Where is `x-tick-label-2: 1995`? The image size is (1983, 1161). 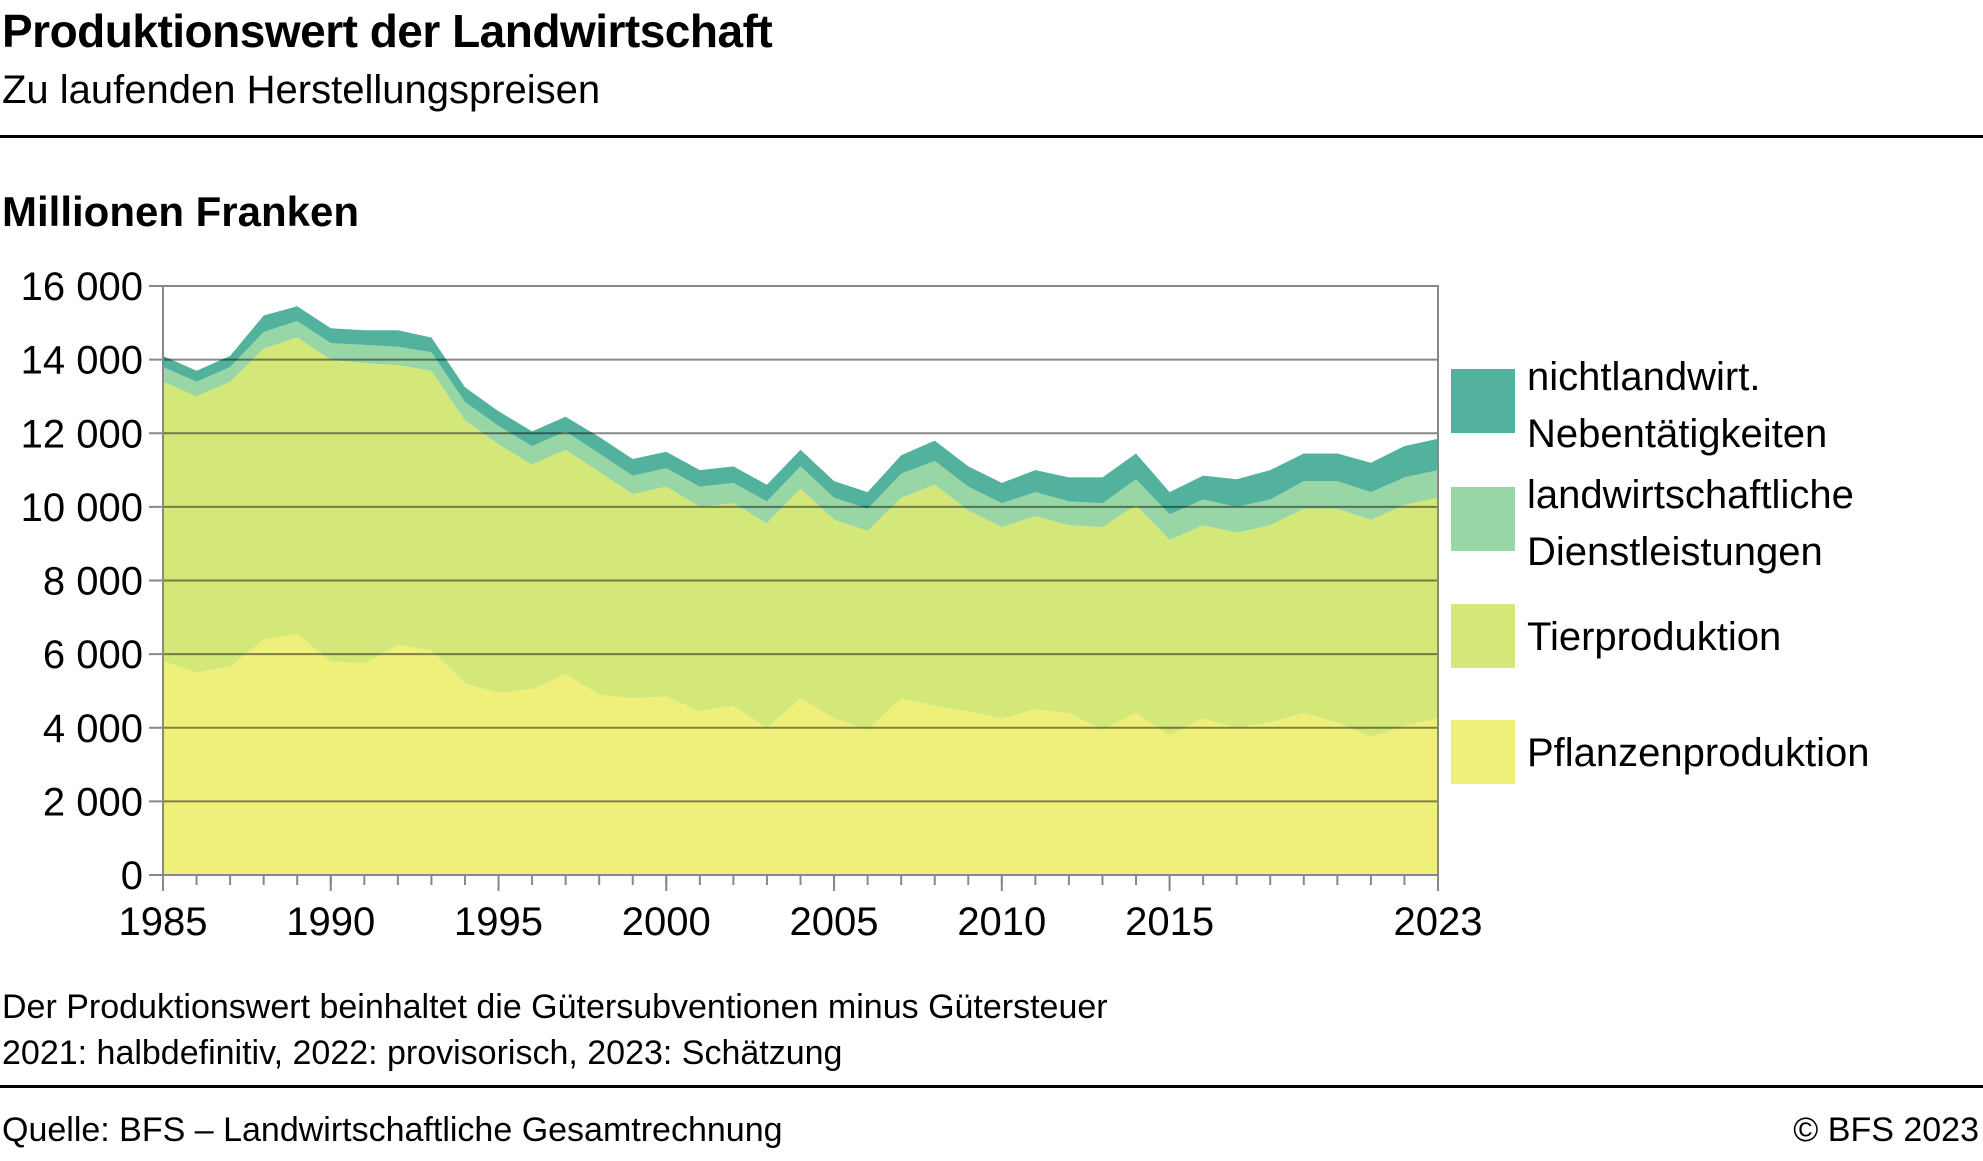
x-tick-label-2: 1995 is located at coordinates (498, 922).